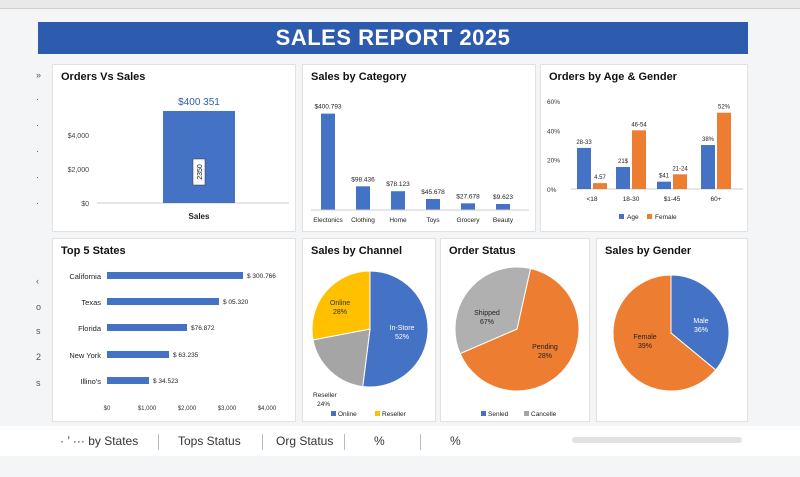 The width and height of the screenshot is (800, 477). I want to click on y-tick-label: 20%, so click(553, 161).